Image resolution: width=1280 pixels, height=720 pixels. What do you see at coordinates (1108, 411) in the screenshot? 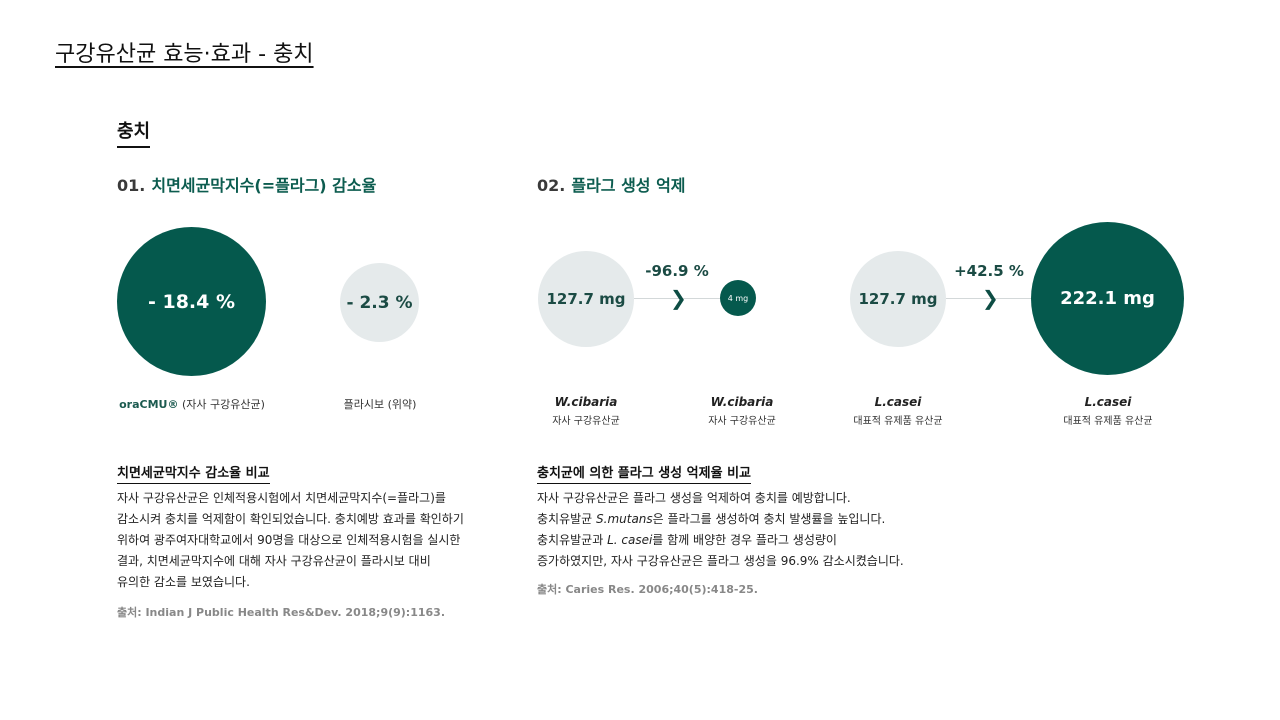
I see `lcasei-after-label: L.casei 대표적 유제품 유산균` at bounding box center [1108, 411].